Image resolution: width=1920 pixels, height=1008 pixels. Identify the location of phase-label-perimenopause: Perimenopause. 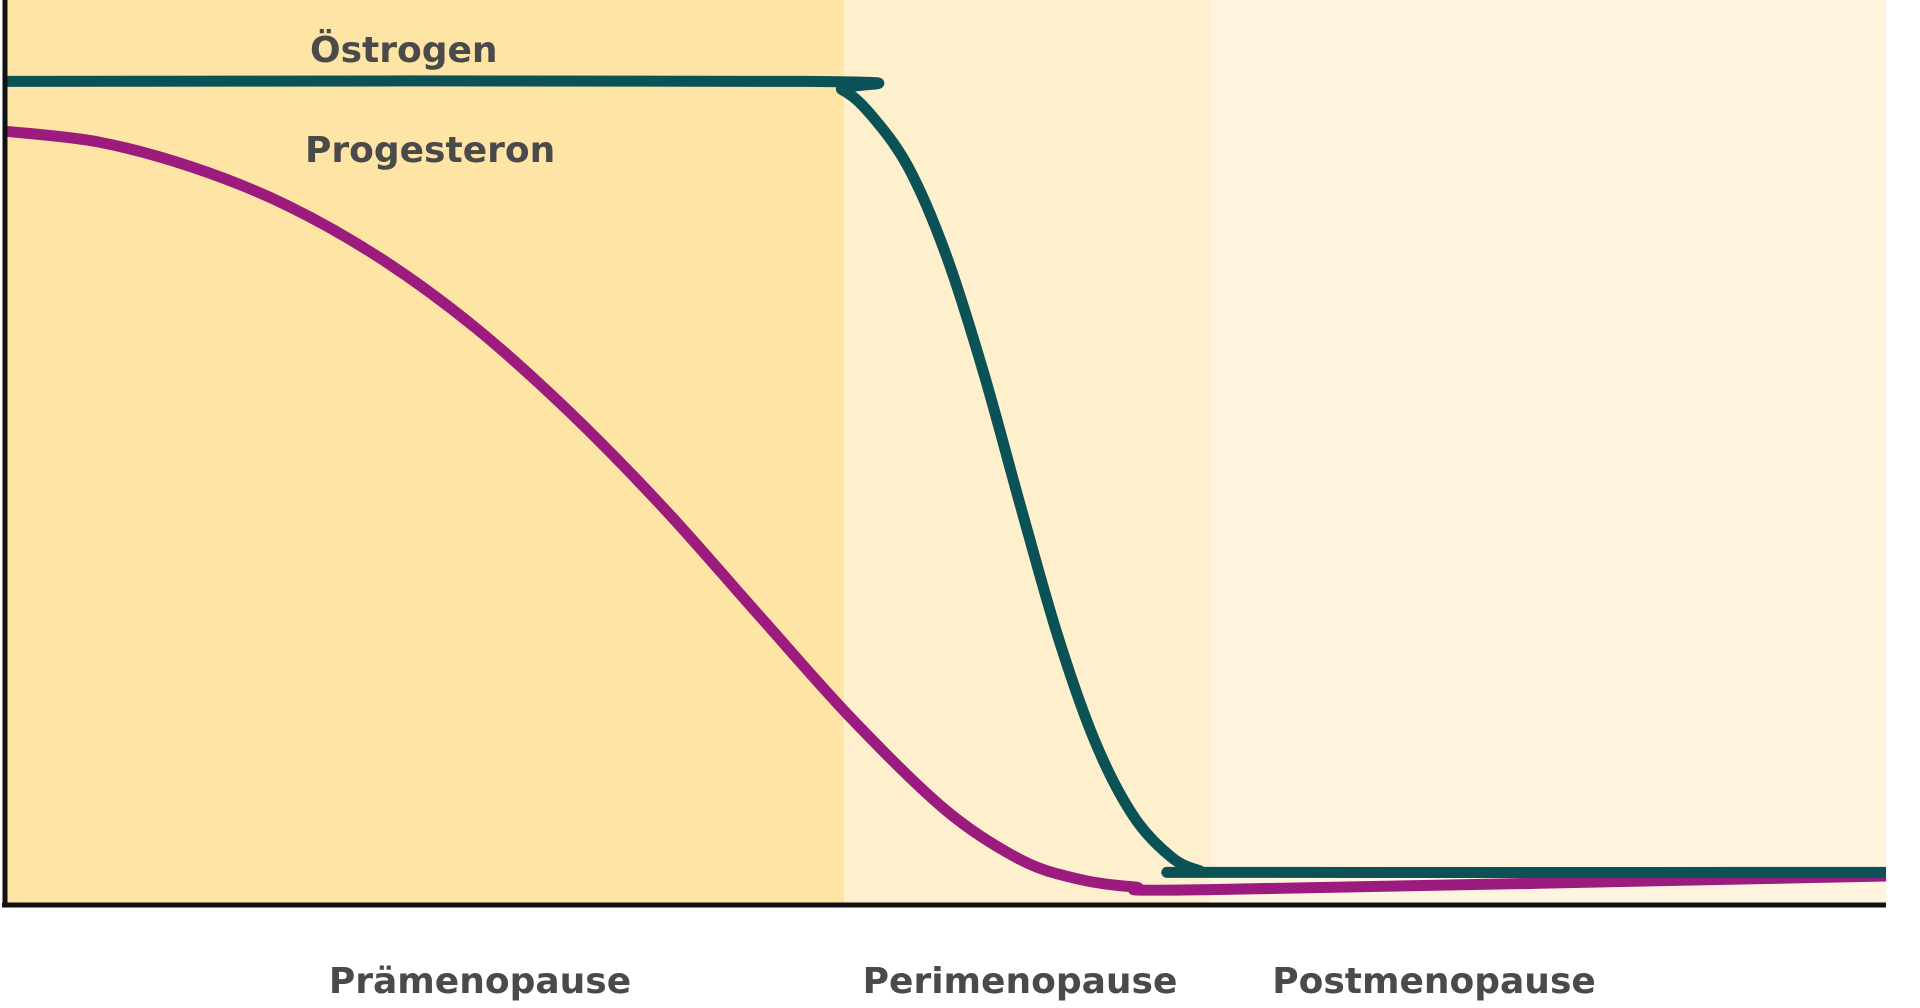
(1020, 981).